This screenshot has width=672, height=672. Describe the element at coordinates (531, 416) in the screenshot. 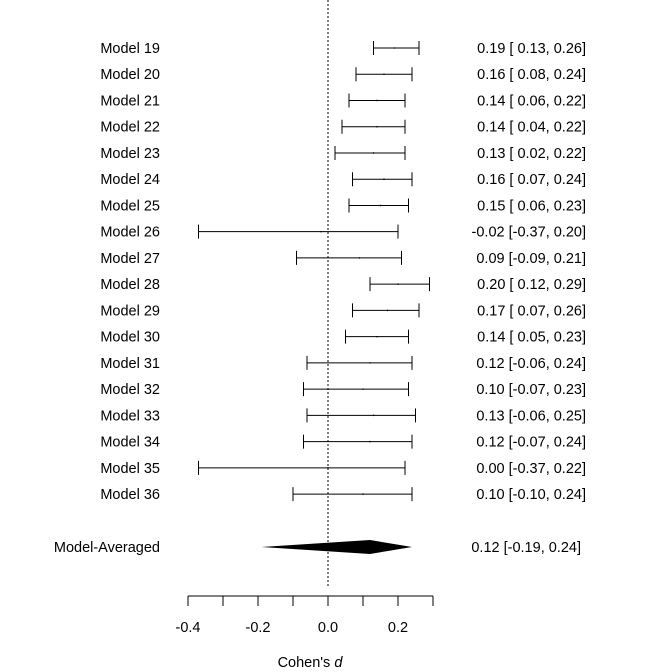

I see `estimate-text: 0.13 [-0.06, 0.25]` at that location.